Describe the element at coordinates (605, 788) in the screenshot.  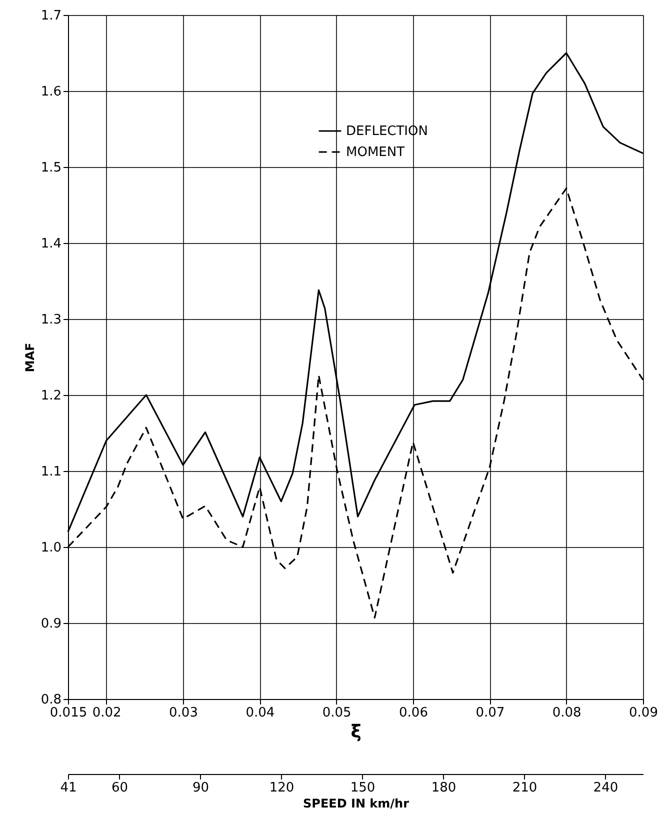
I see `x2-tick-label: 240` at that location.